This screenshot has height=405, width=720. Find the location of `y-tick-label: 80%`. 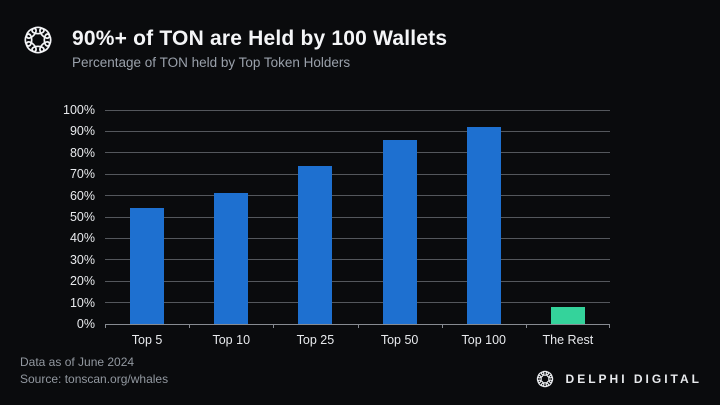

y-tick-label: 80% is located at coordinates (82, 152).